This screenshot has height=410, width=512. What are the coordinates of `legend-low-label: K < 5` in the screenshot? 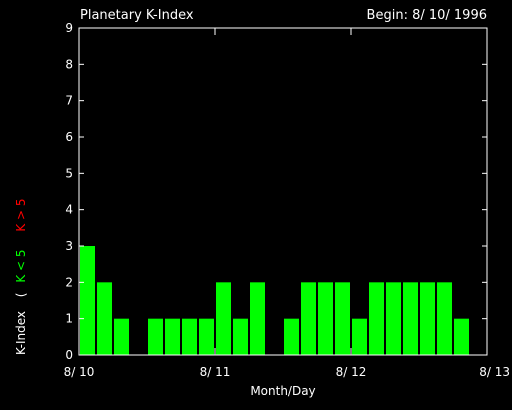 It's located at (21, 265).